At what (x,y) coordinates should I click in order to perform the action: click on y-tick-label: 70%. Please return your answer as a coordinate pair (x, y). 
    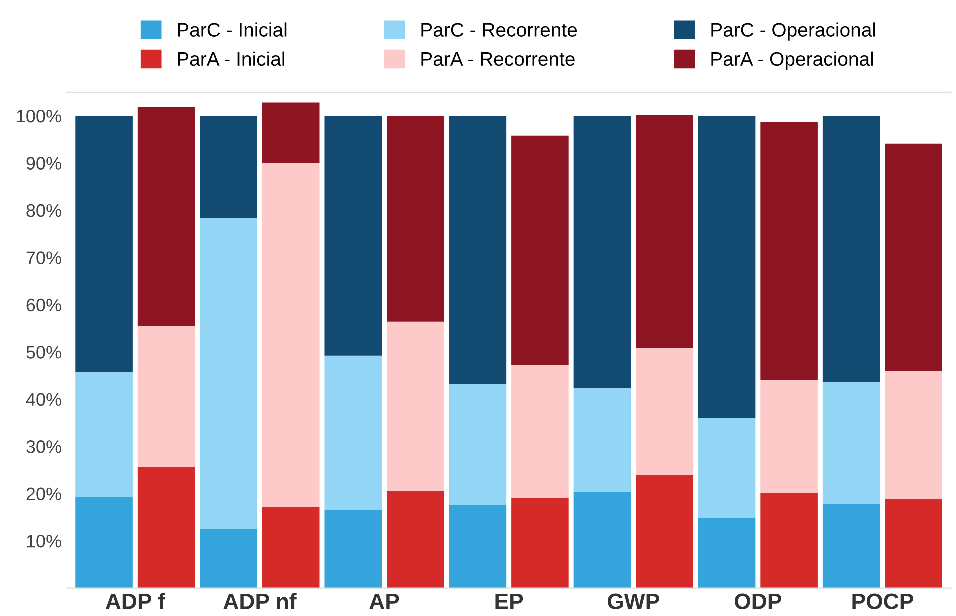
    Looking at the image, I should click on (44, 258).